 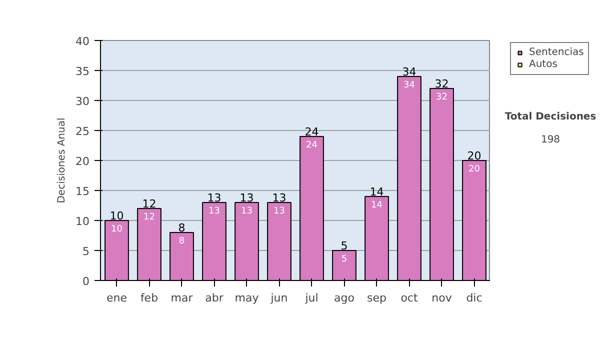 I want to click on total-label: 14, so click(x=377, y=192).